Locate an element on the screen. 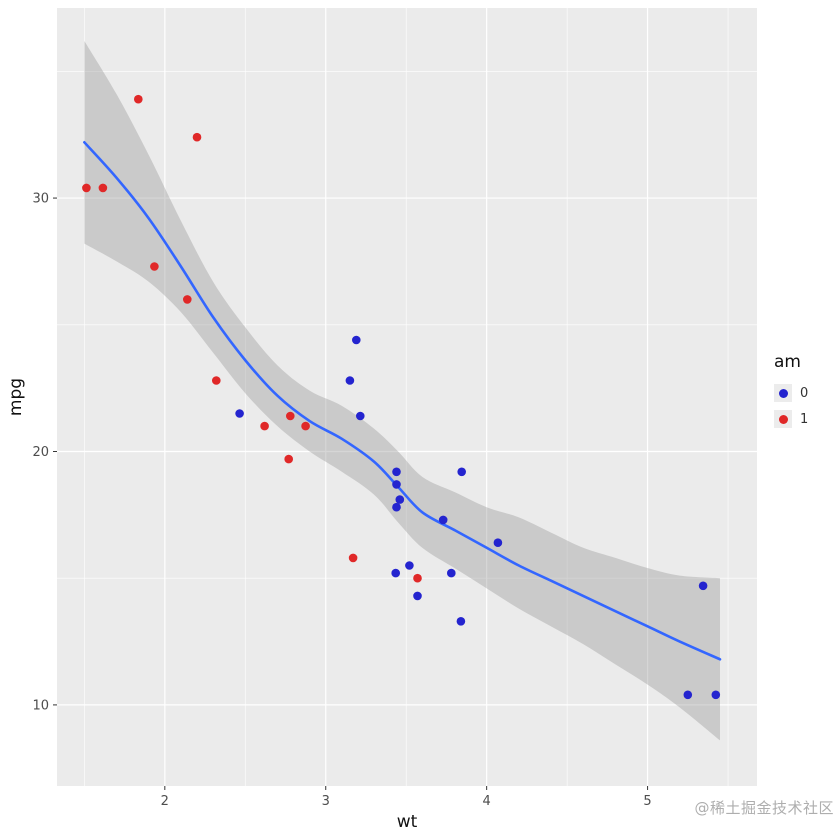 The width and height of the screenshot is (840, 840). legend-label: 1 is located at coordinates (804, 419).